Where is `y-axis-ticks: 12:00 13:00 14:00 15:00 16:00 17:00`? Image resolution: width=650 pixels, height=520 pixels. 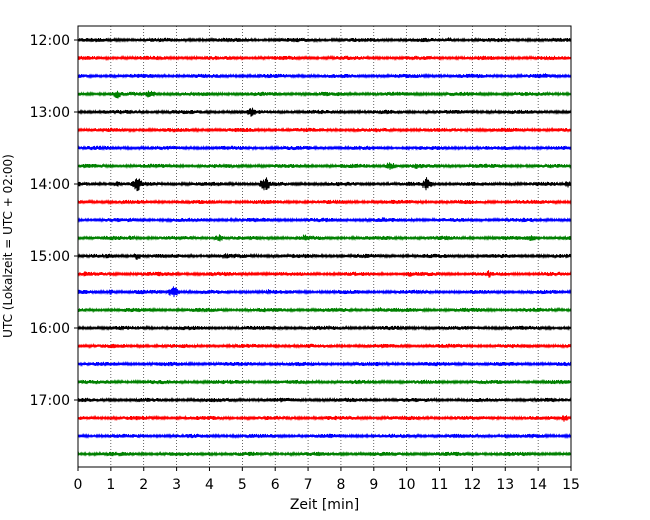 y-axis-ticks: 12:00 13:00 14:00 15:00 16:00 17:00 is located at coordinates (54, 221).